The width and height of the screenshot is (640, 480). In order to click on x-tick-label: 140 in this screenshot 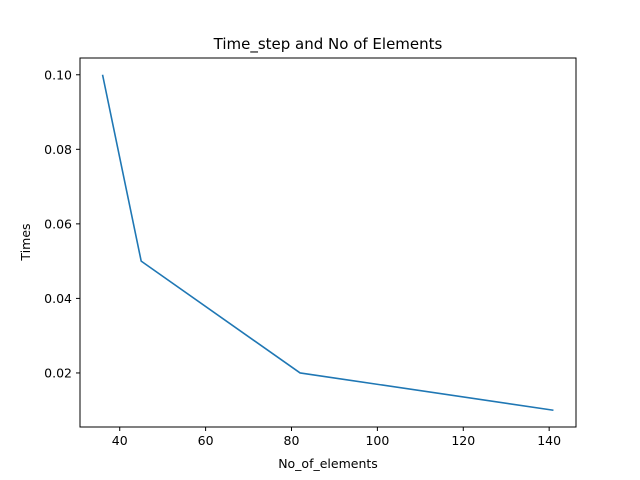, I will do `click(549, 440)`.